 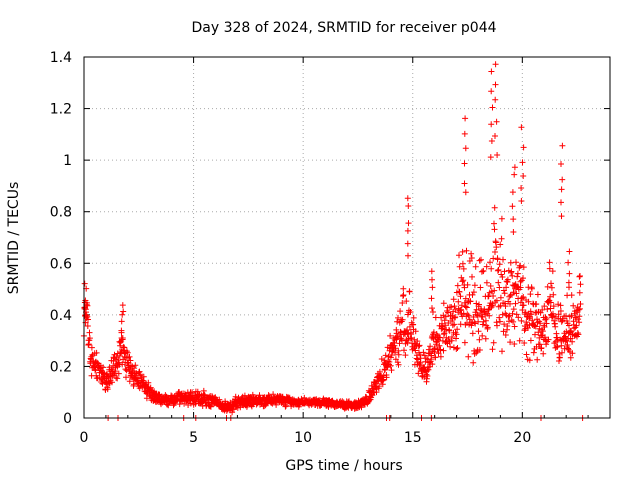 What do you see at coordinates (67, 419) in the screenshot?
I see `y-tick-label: 0` at bounding box center [67, 419].